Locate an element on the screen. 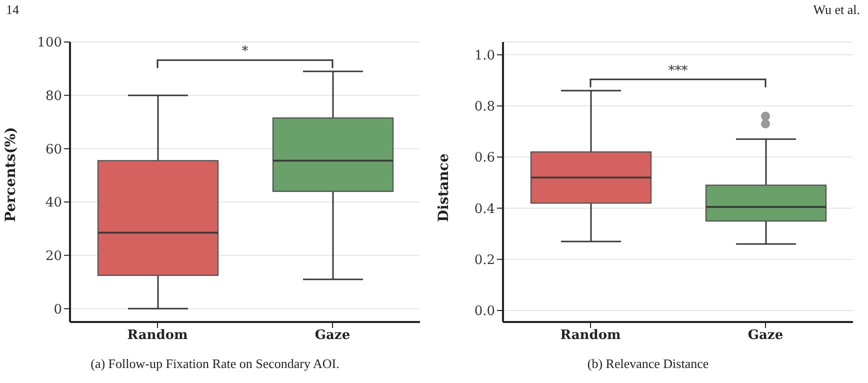  y-tick-label: 60 is located at coordinates (53, 150).